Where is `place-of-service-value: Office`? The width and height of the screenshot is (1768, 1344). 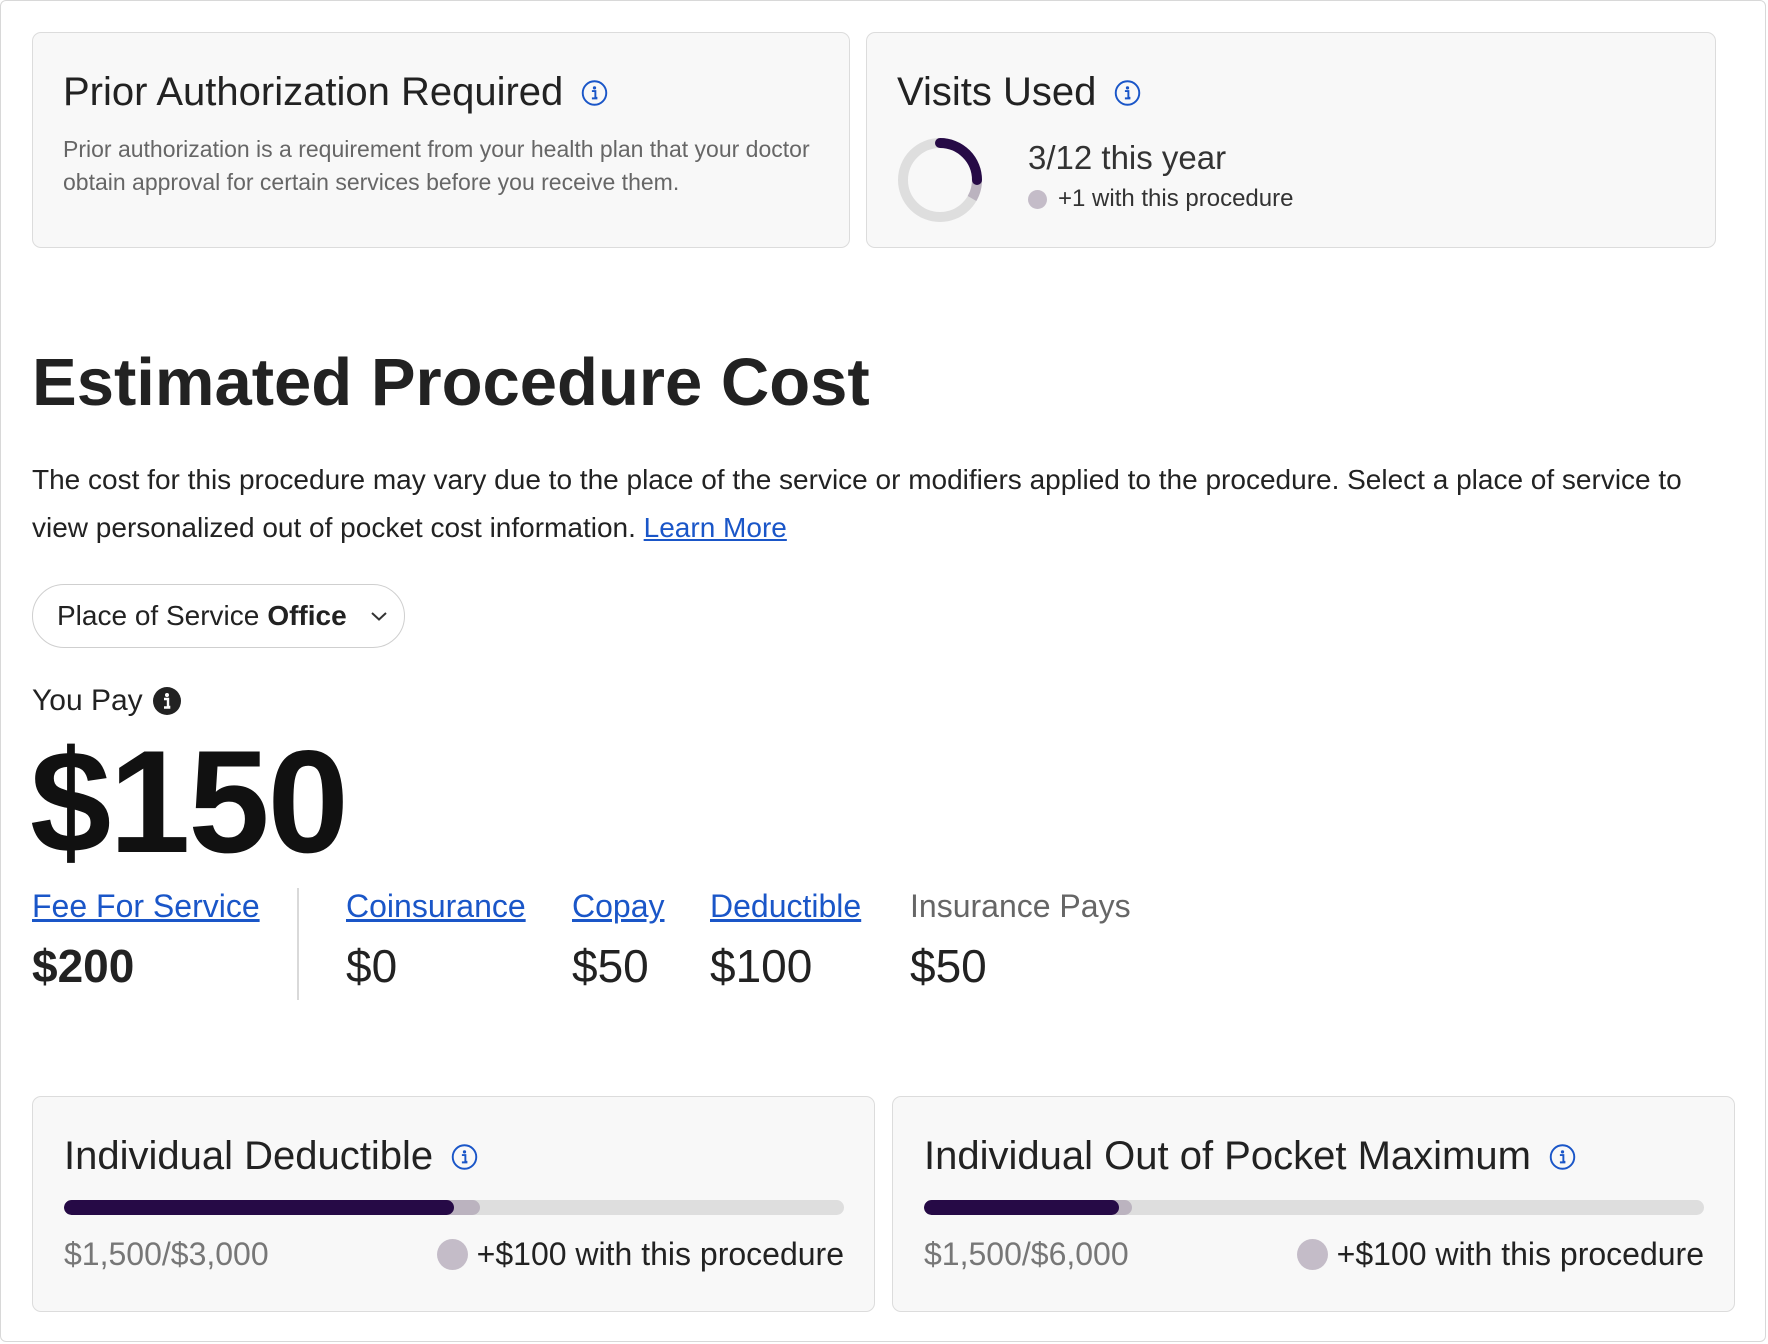 place-of-service-value: Office is located at coordinates (307, 615).